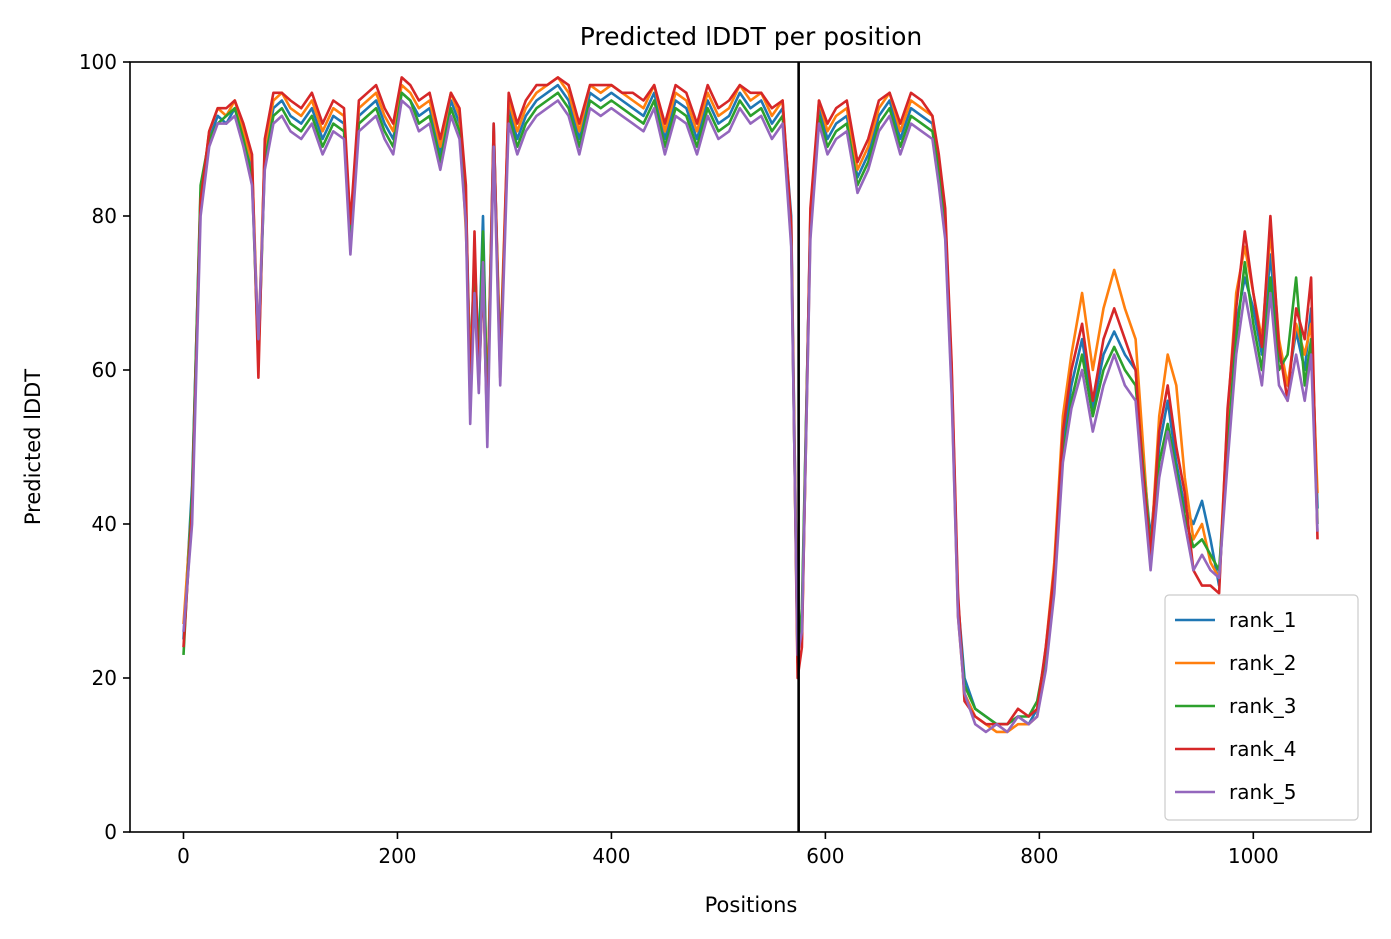 The height and width of the screenshot is (939, 1391). Describe the element at coordinates (611, 856) in the screenshot. I see `x-tick-label: 400` at that location.